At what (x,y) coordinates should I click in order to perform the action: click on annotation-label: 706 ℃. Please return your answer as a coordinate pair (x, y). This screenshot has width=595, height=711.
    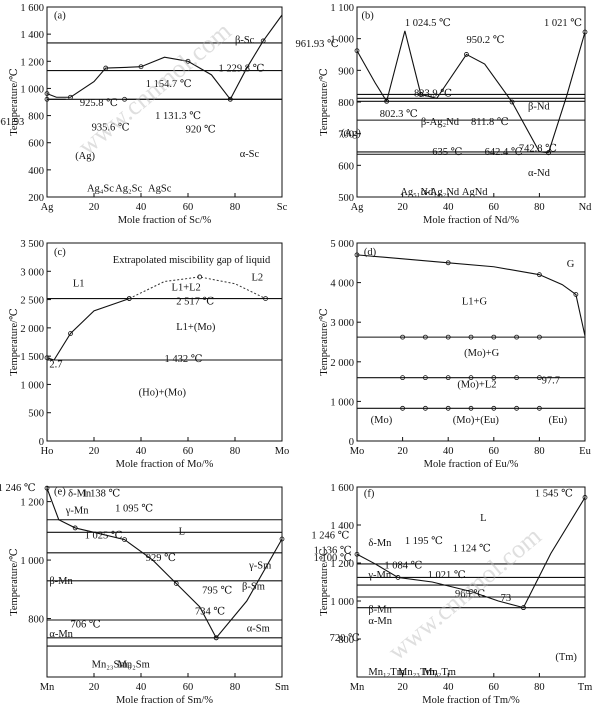
    Looking at the image, I should click on (86, 625).